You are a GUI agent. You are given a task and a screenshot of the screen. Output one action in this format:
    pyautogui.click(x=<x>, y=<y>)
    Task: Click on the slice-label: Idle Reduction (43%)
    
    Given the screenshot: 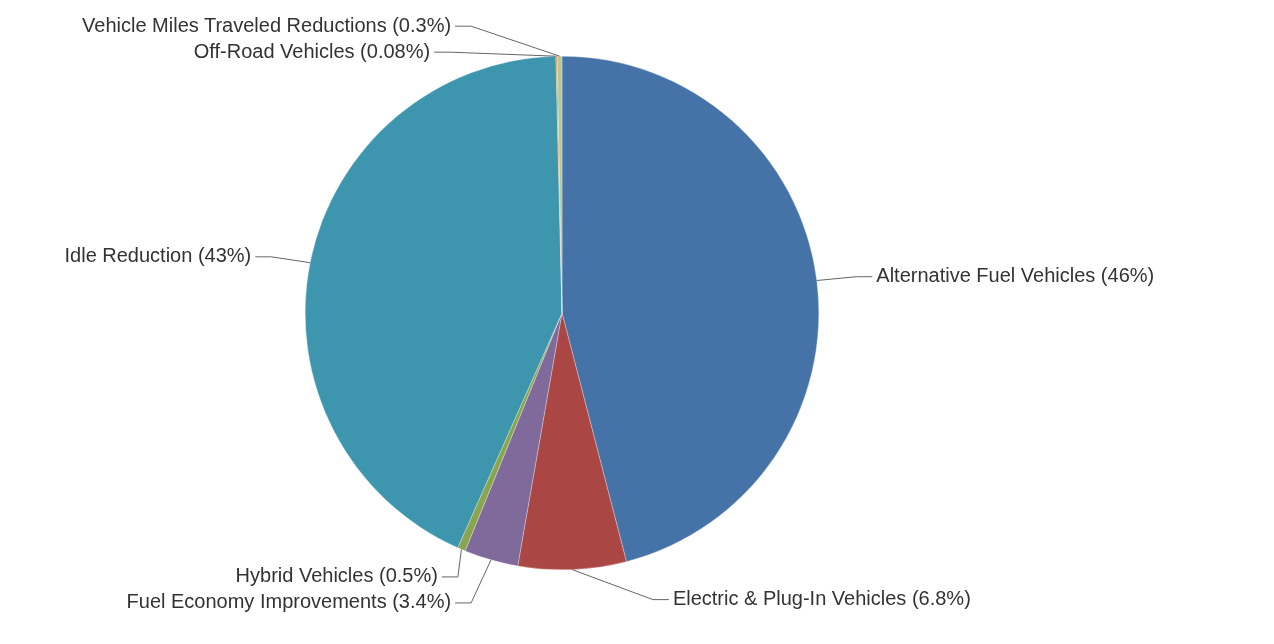 What is the action you would take?
    pyautogui.click(x=158, y=255)
    